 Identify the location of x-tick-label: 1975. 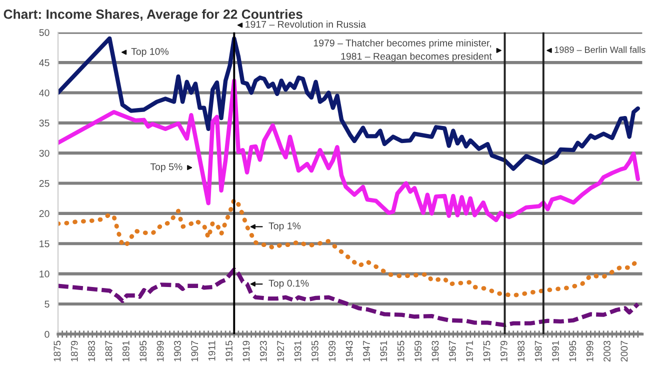
(486, 351).